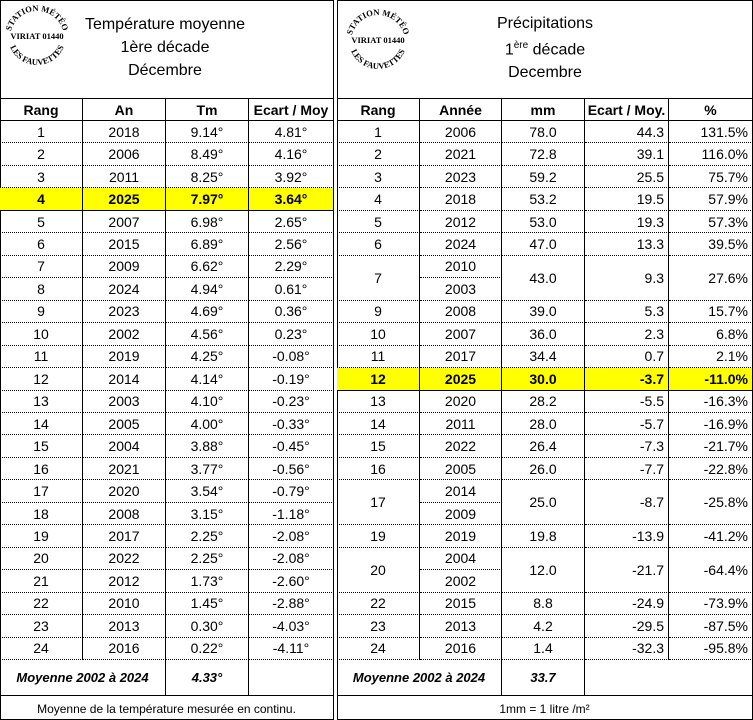 This screenshot has height=720, width=753. What do you see at coordinates (207, 536) in the screenshot?
I see `table-cell: 2.25°` at bounding box center [207, 536].